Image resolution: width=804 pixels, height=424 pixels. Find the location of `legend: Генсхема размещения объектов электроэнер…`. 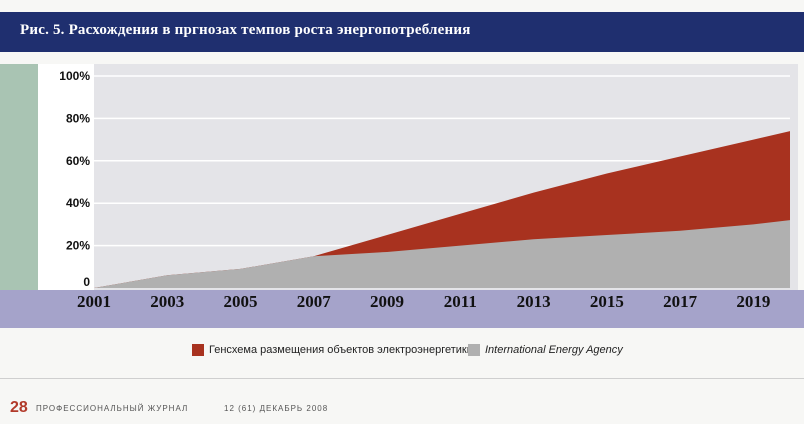

legend: Генсхема размещения объектов электроэнер… is located at coordinates (402, 352).